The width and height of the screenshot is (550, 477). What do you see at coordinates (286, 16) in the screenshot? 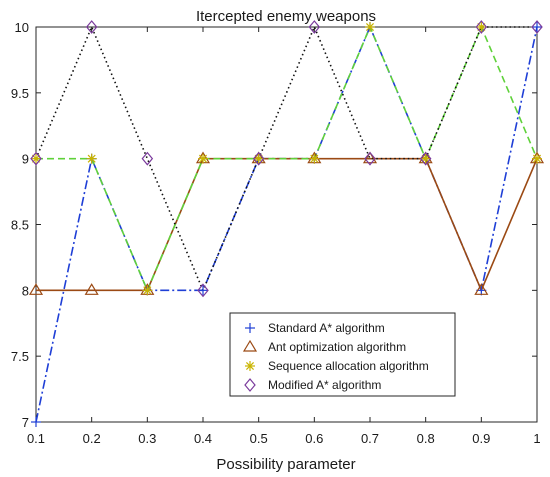
I see `chart-title: Itercepted enemy weapons` at bounding box center [286, 16].